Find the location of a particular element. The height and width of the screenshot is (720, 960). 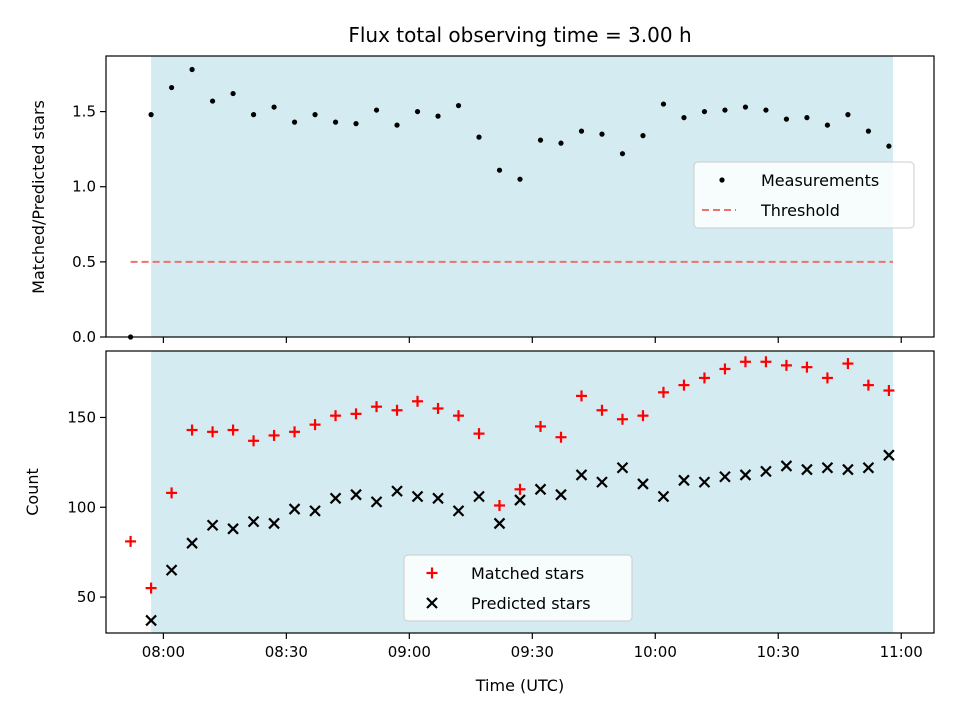

legend-swatch is located at coordinates (722, 180).